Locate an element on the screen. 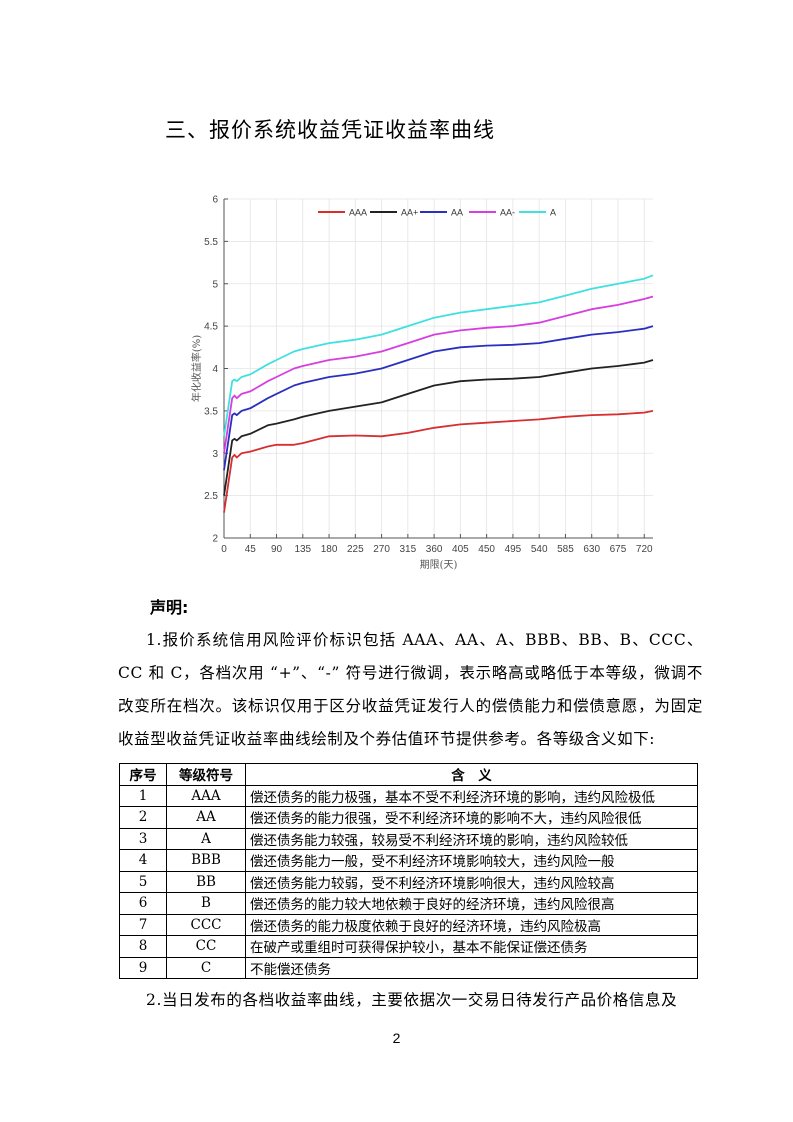 The image size is (793, 1122). y-tick-label: 3.5 is located at coordinates (211, 411).